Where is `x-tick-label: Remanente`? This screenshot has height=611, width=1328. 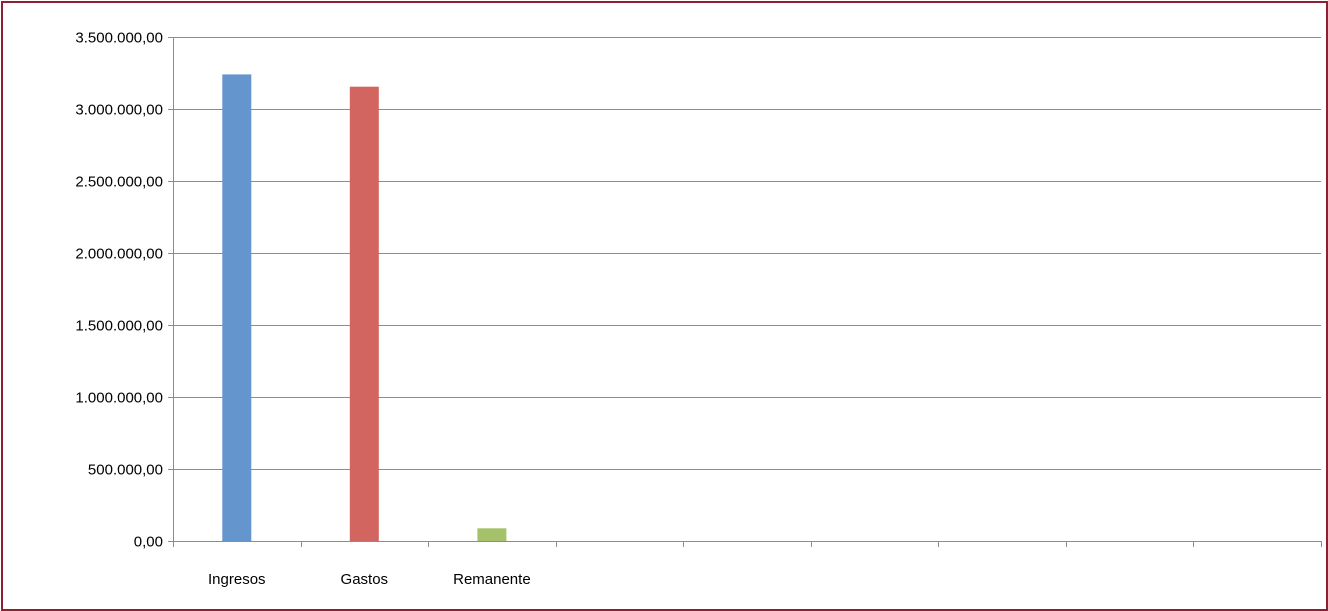
x-tick-label: Remanente is located at coordinates (492, 579).